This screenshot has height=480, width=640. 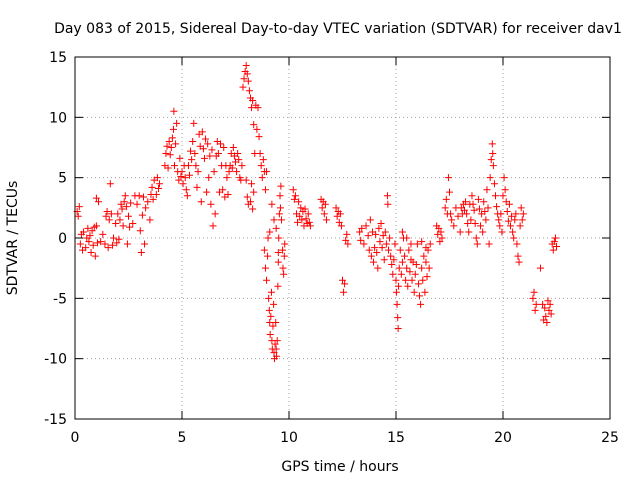 What do you see at coordinates (75, 438) in the screenshot?
I see `x-tick-label: 0` at bounding box center [75, 438].